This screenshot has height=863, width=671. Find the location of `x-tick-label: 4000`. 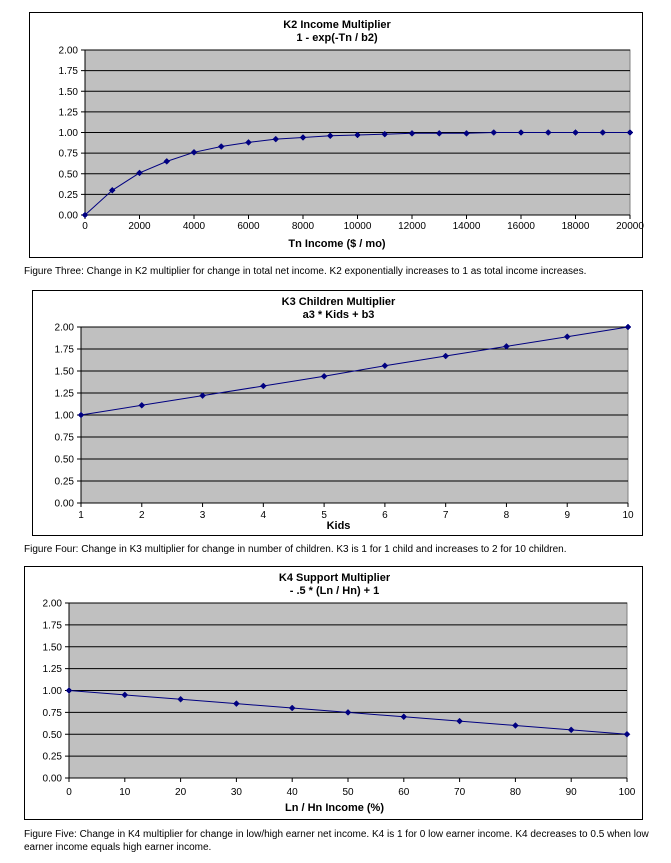

x-tick-label: 4000 is located at coordinates (194, 226).